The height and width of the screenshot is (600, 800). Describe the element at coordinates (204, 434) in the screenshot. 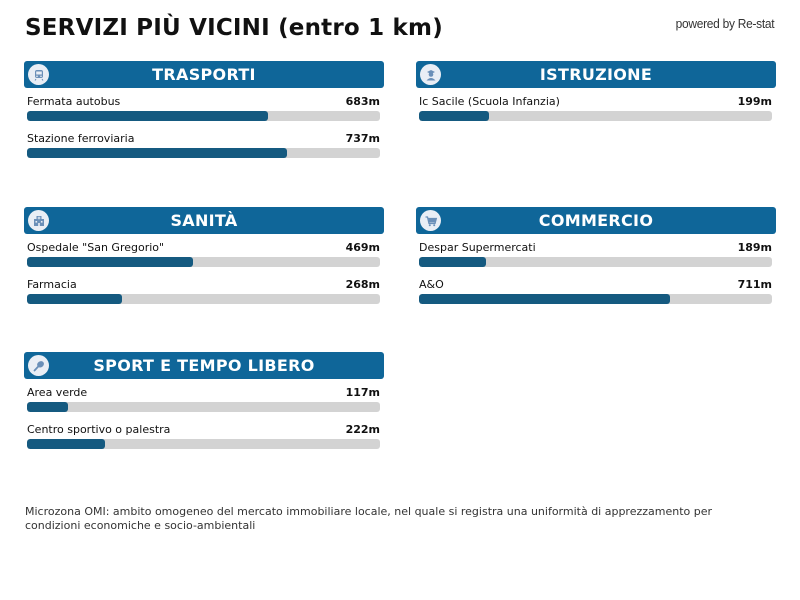

I see `list-item: Centro sportivo o palestra 222m` at that location.